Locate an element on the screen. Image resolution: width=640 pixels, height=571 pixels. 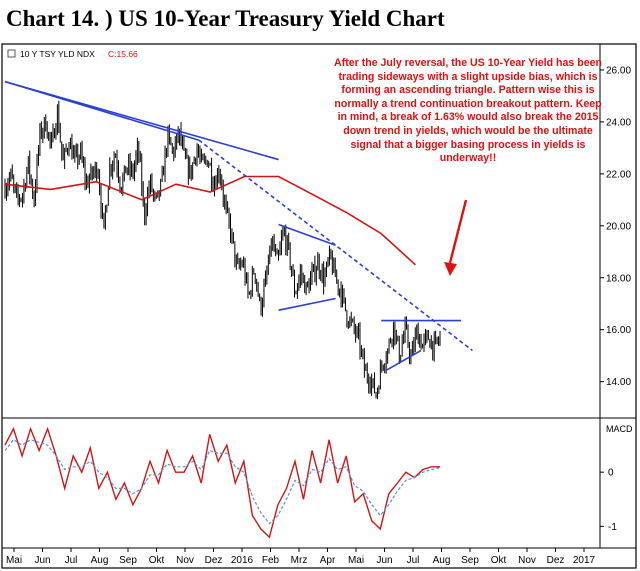
signal-line is located at coordinates (222, 481).